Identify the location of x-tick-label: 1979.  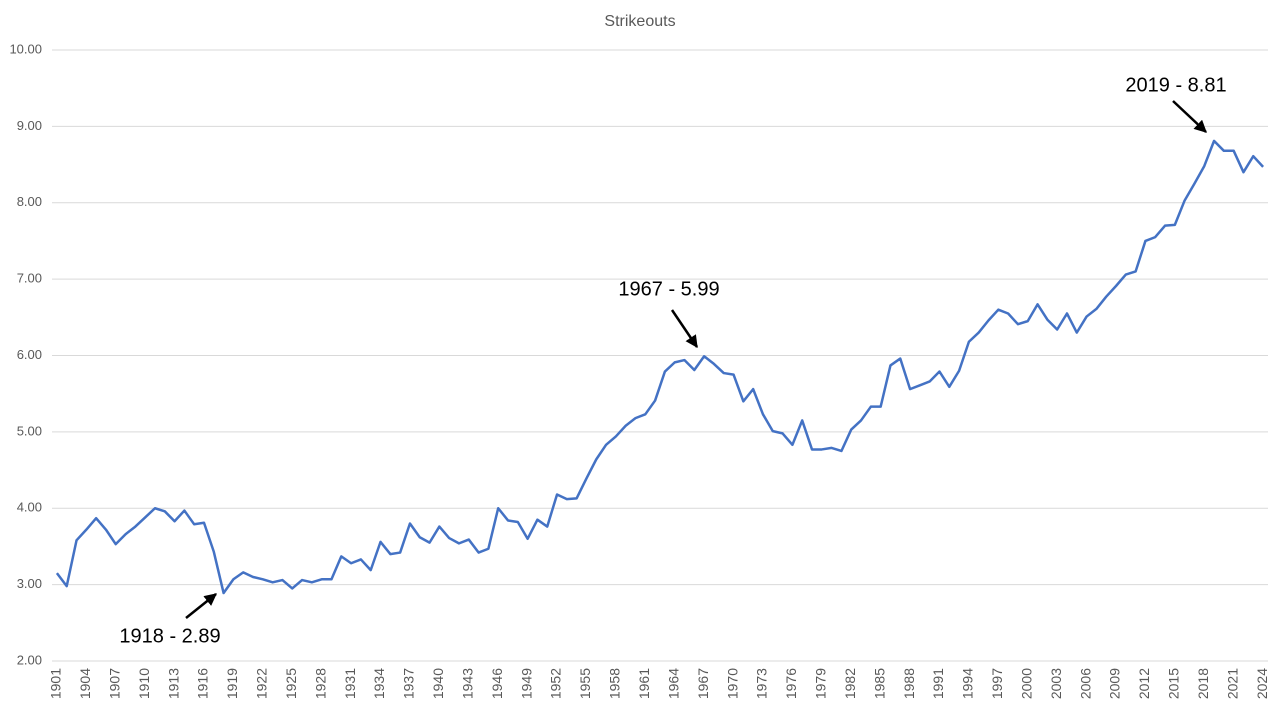
(821, 683).